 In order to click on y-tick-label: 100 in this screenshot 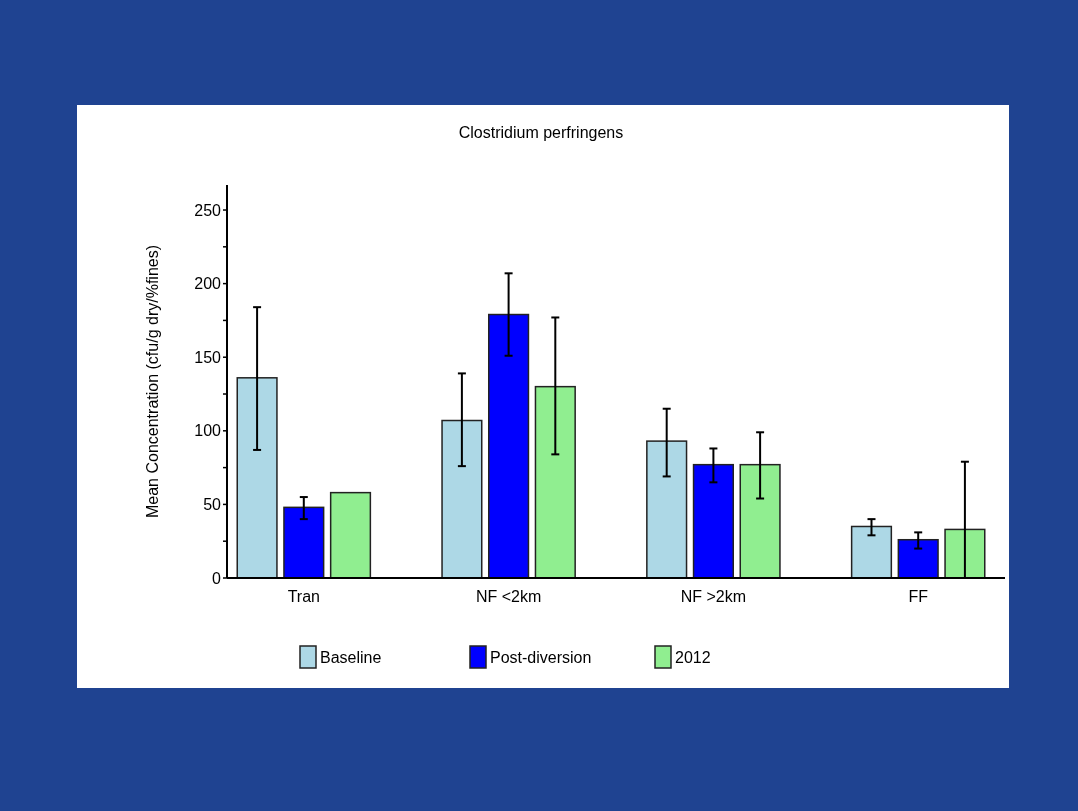, I will do `click(208, 431)`.